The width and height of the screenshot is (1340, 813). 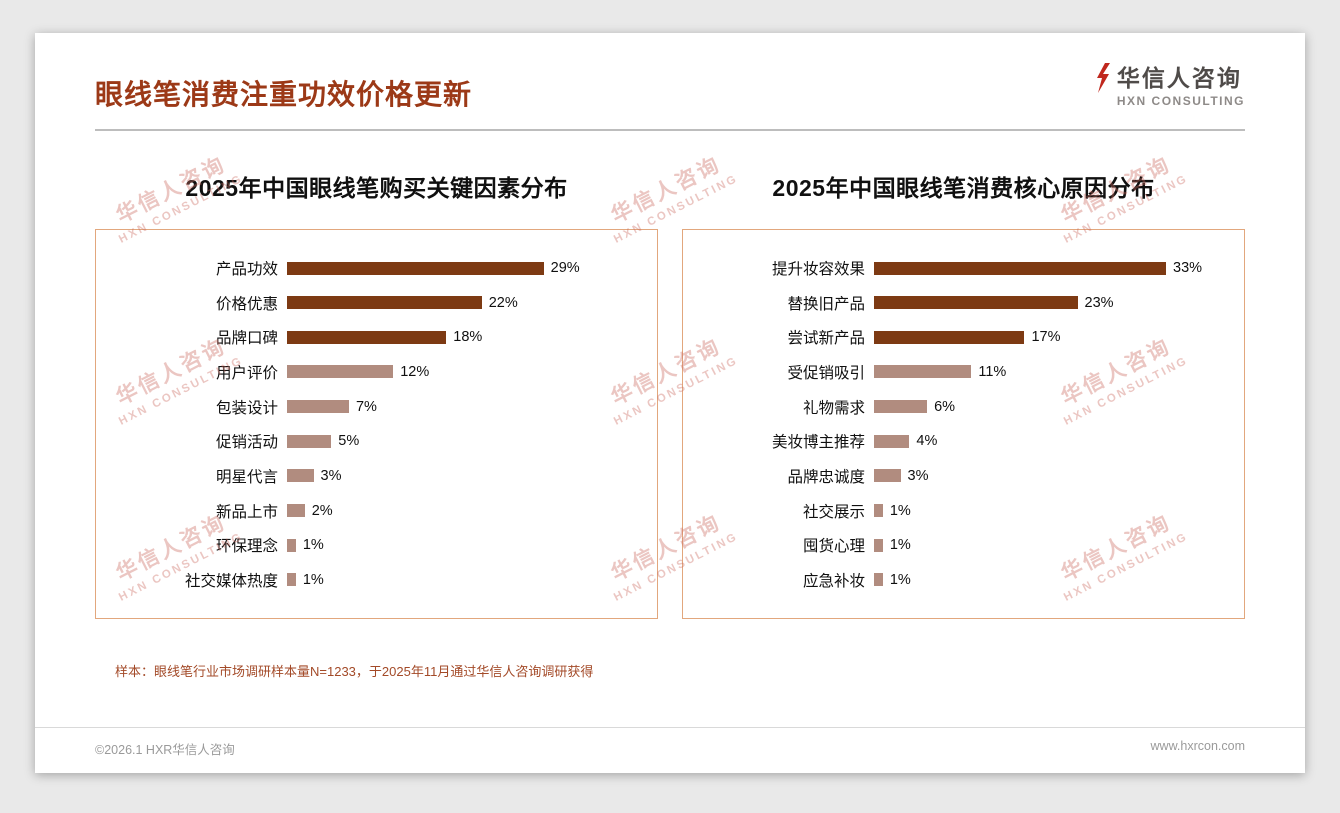 I want to click on bar-track: 17%, so click(x=1051, y=337).